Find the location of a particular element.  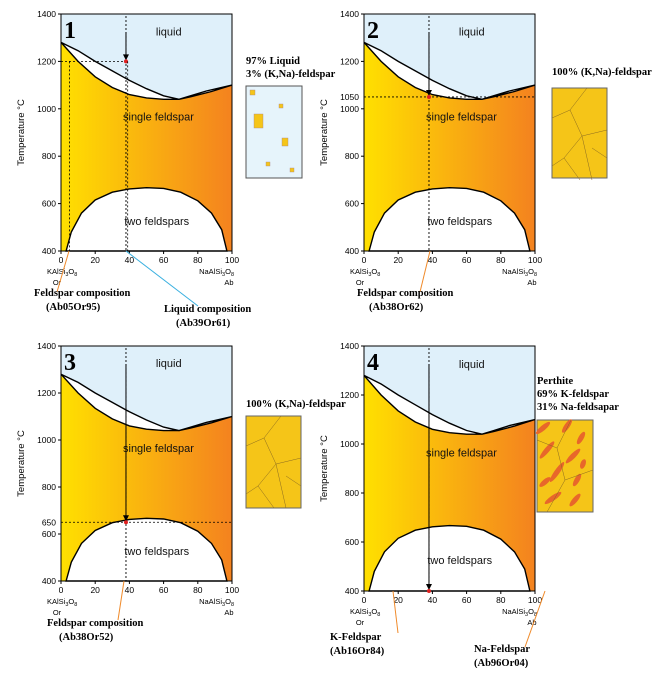

panel-number: 2 is located at coordinates (373, 31).